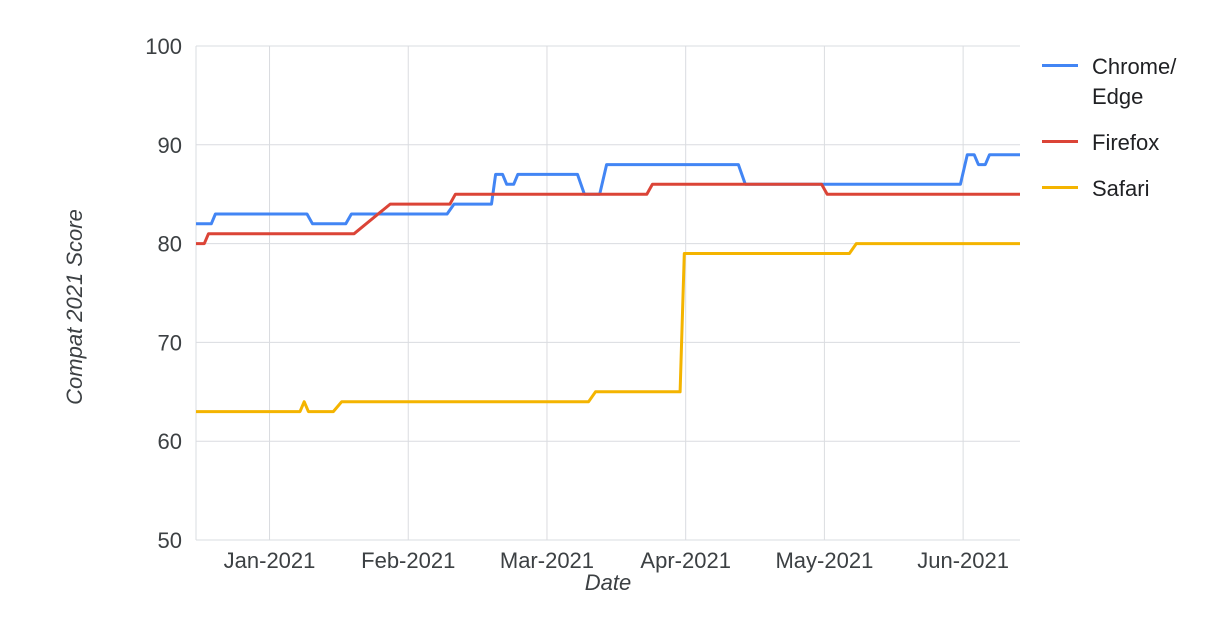 The height and width of the screenshot is (628, 1212). Describe the element at coordinates (824, 560) in the screenshot. I see `svg-text: May-2021` at that location.